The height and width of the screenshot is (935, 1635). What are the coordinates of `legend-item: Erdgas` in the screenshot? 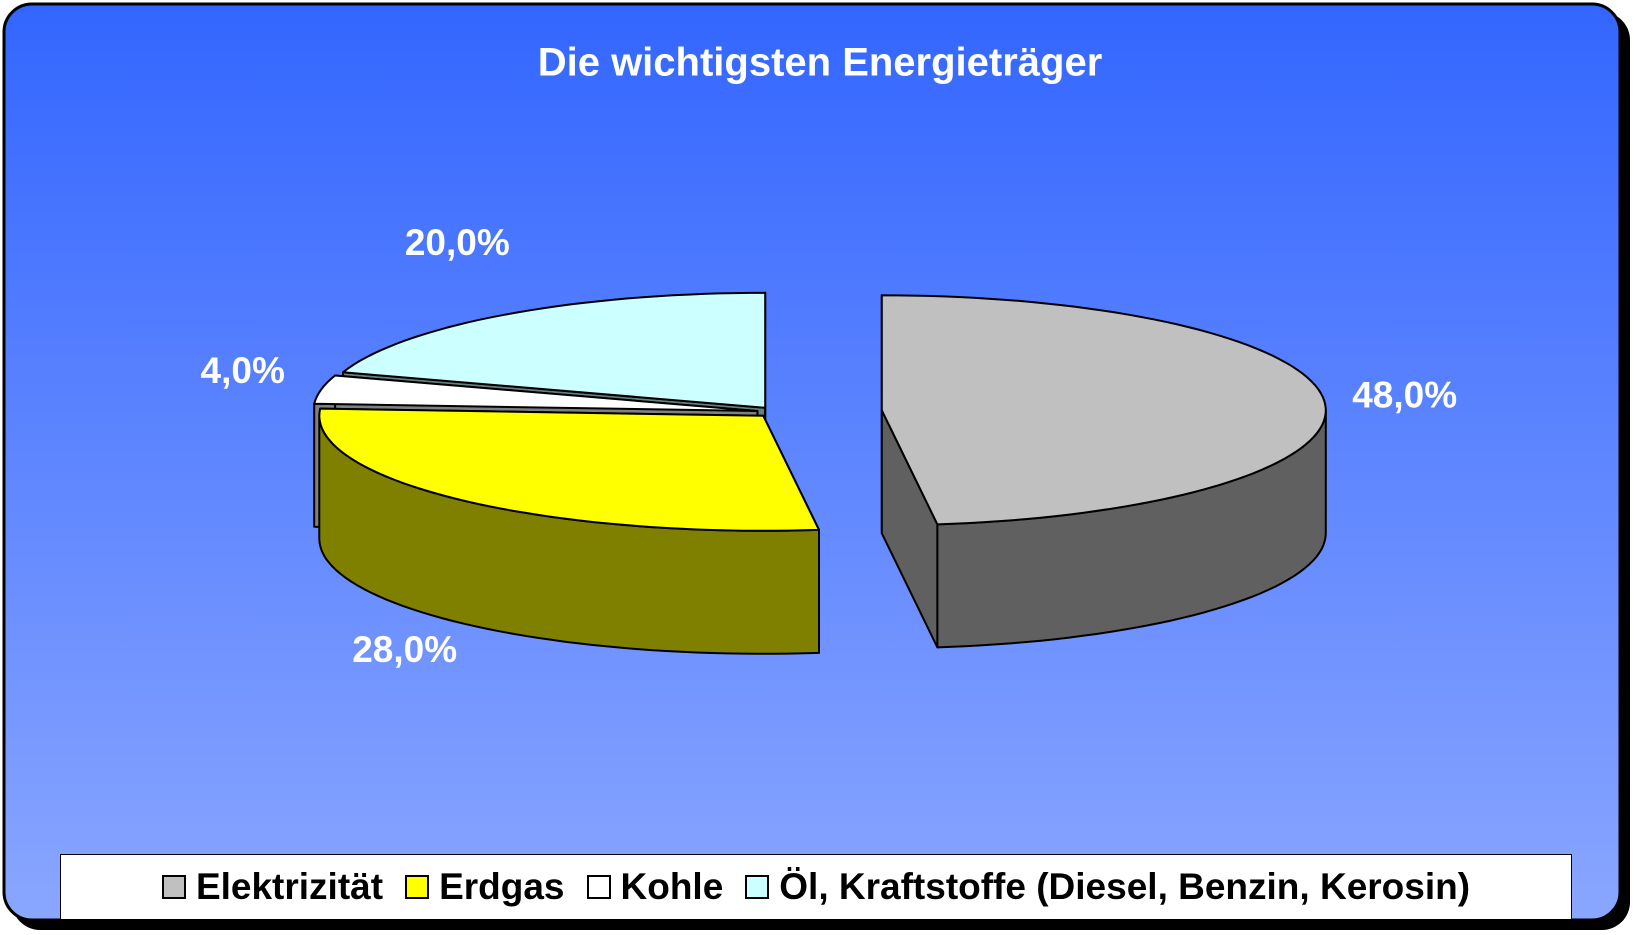 It's located at (485, 887).